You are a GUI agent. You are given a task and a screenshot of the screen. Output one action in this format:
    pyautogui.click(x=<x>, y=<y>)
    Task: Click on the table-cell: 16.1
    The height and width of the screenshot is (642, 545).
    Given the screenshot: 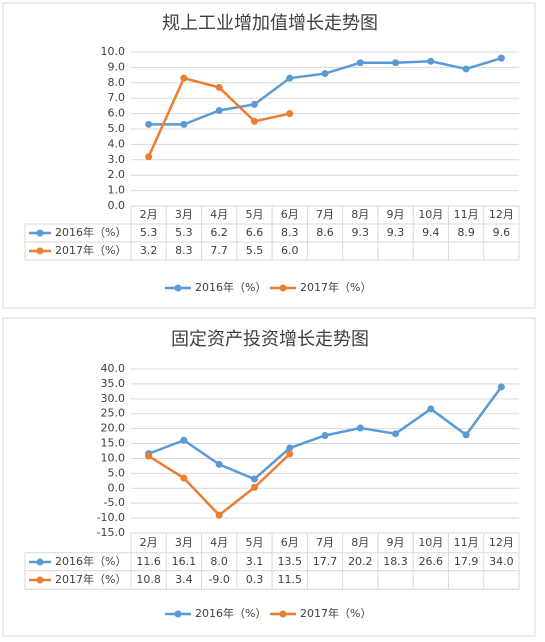 What is the action you would take?
    pyautogui.click(x=184, y=561)
    